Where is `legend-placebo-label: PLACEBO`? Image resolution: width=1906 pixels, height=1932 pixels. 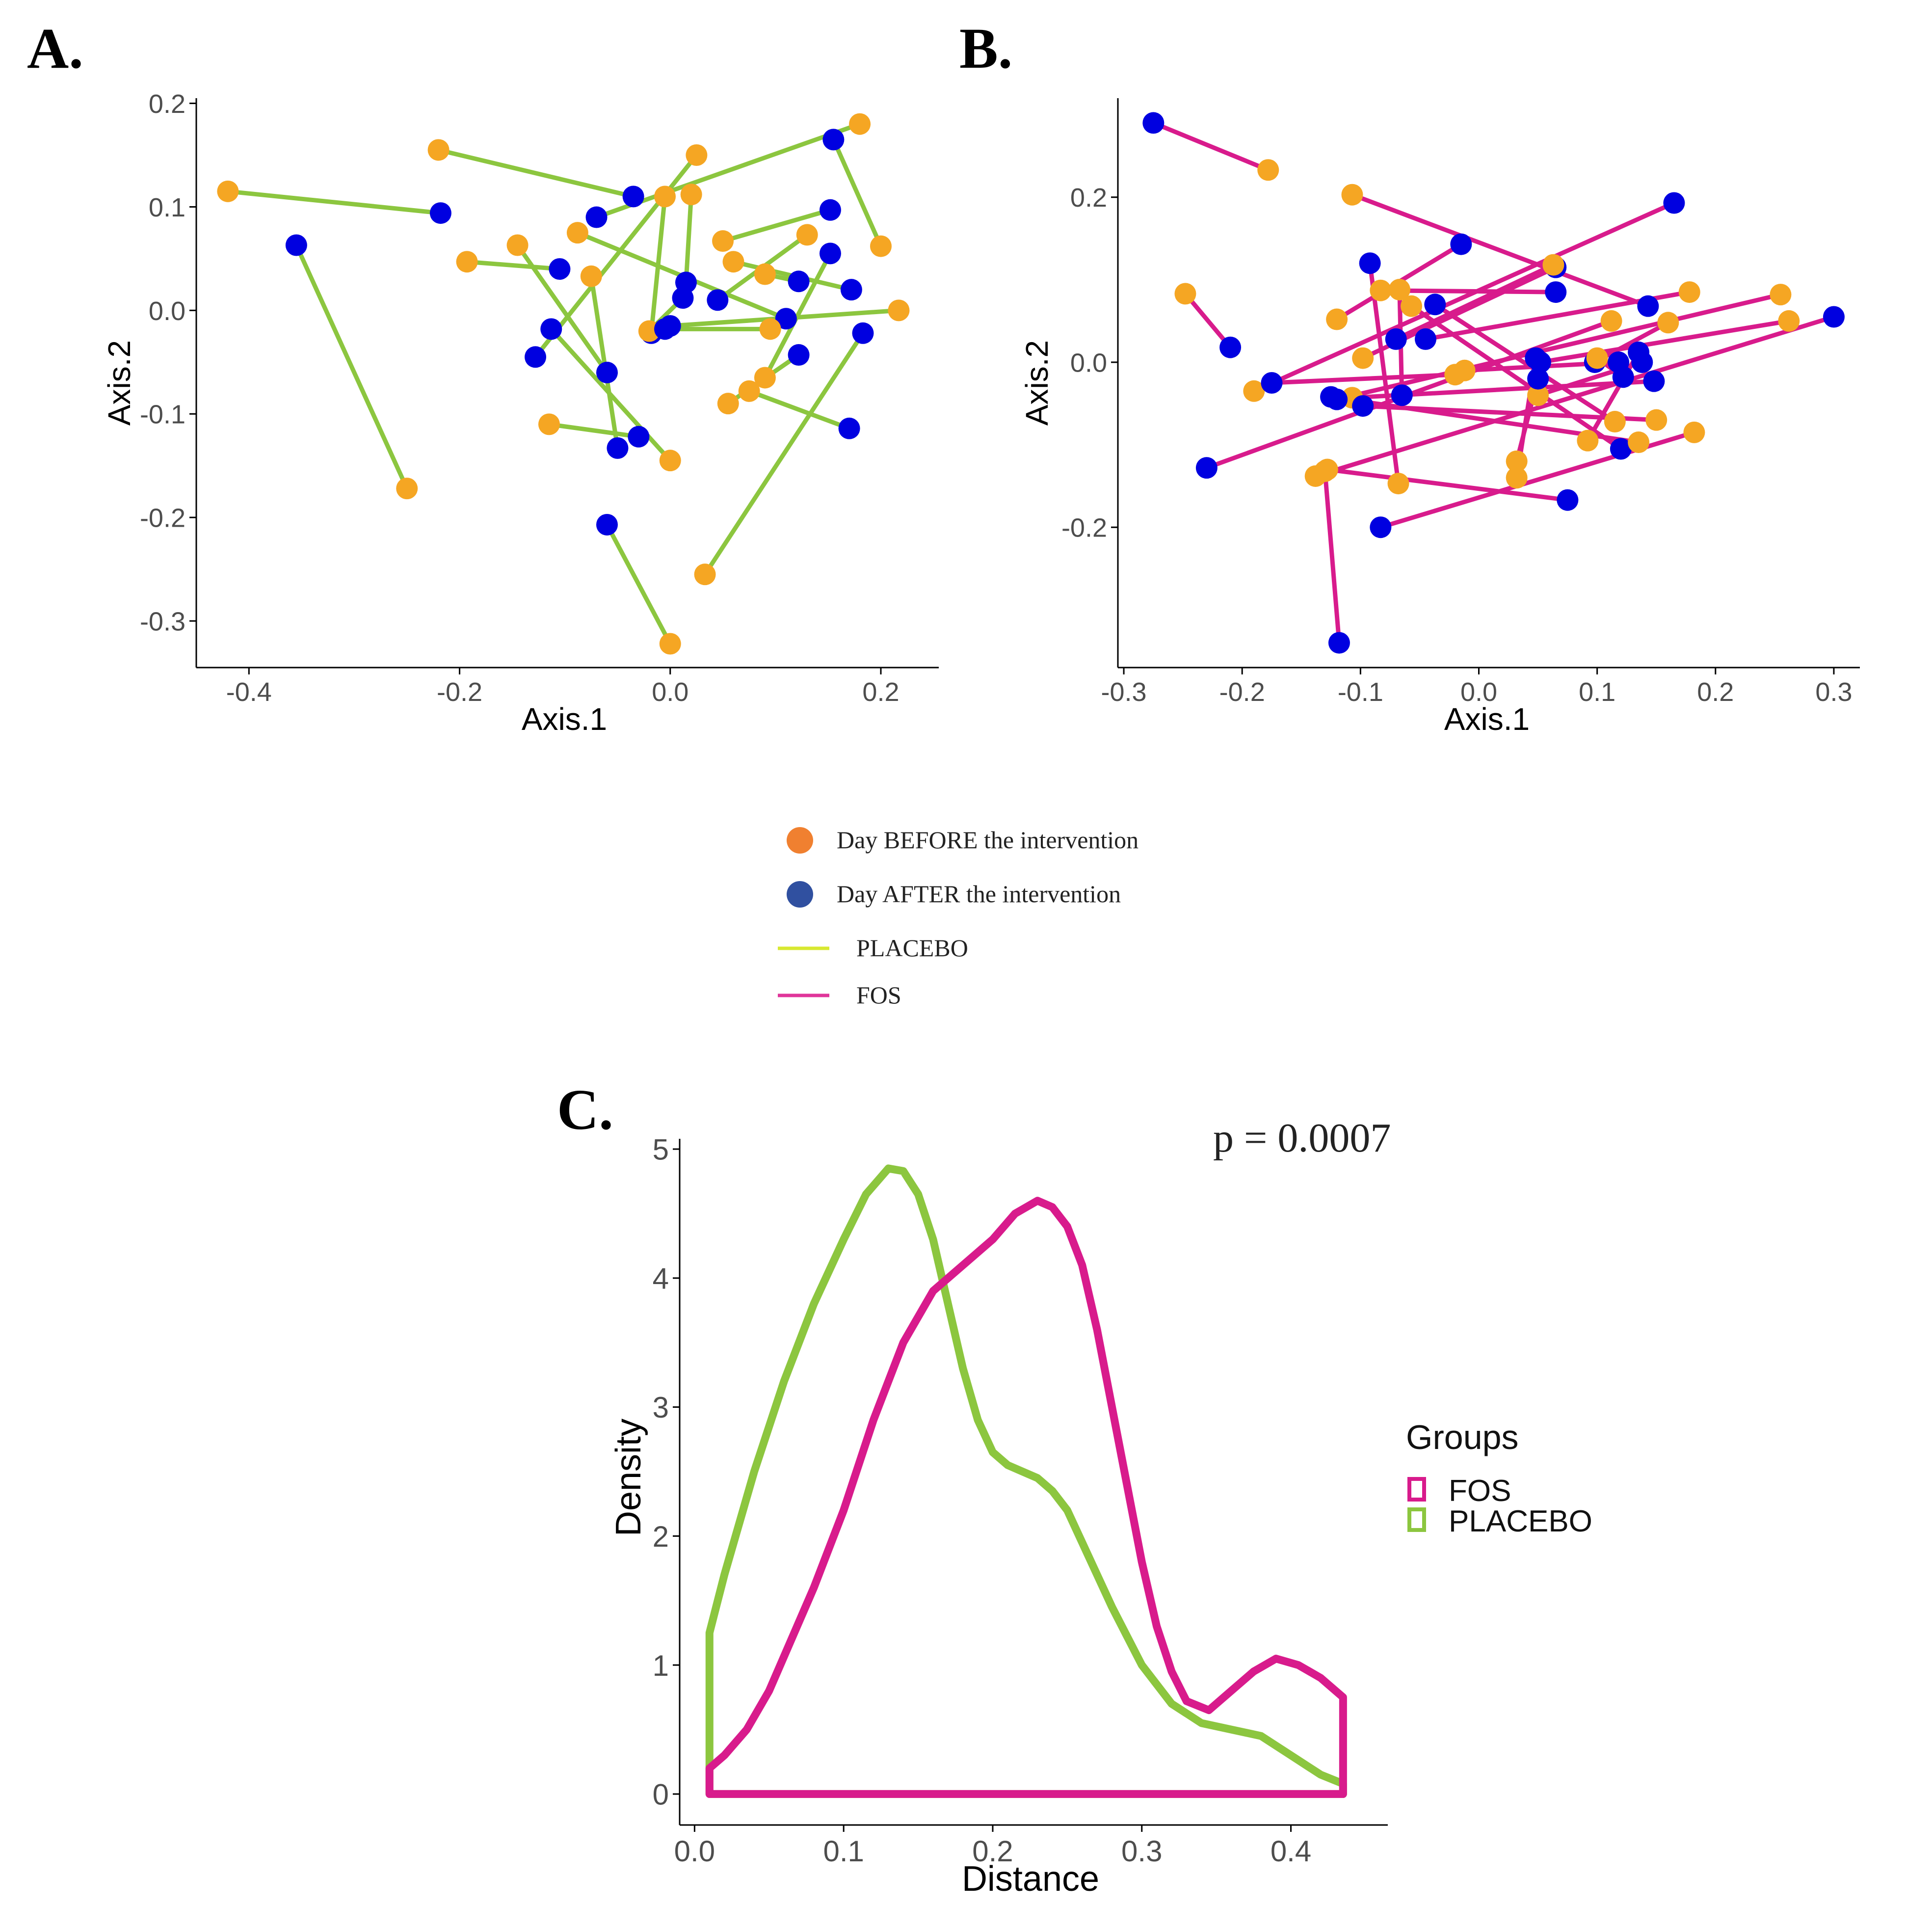
legend-placebo-label: PLACEBO is located at coordinates (912, 948).